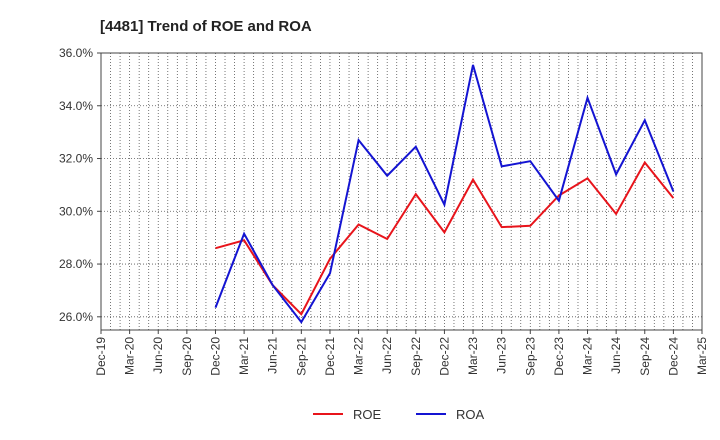 This screenshot has height=440, width=720. What do you see at coordinates (244, 356) in the screenshot?
I see `x-tick-label: Mar-21` at bounding box center [244, 356].